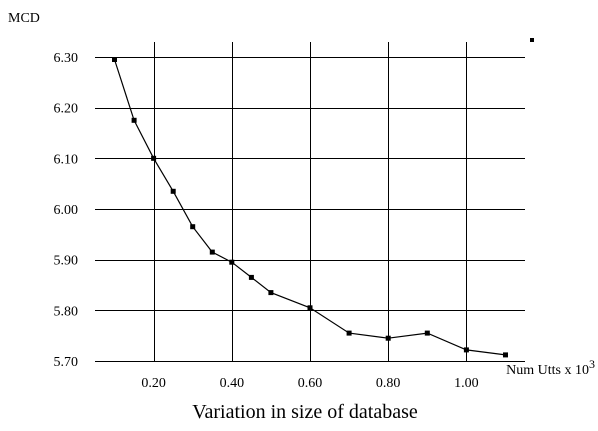  I want to click on x-tick-label: 0.20, so click(153, 383).